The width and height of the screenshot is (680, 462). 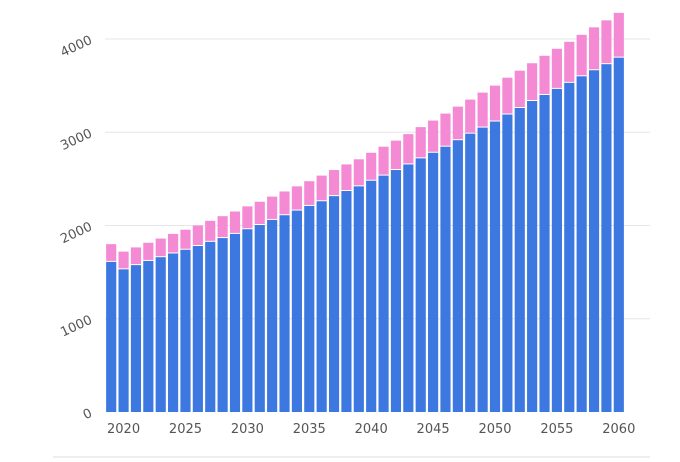 I want to click on y-tick-label: 2000, so click(x=76, y=234).